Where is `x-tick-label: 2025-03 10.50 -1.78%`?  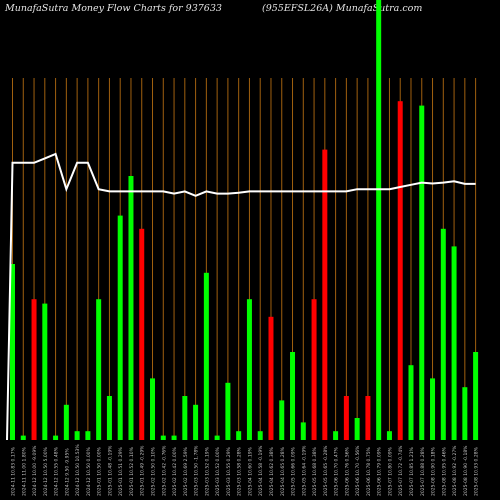
x-tick-label: 2025-03 10.50 -1.78% is located at coordinates (197, 470).